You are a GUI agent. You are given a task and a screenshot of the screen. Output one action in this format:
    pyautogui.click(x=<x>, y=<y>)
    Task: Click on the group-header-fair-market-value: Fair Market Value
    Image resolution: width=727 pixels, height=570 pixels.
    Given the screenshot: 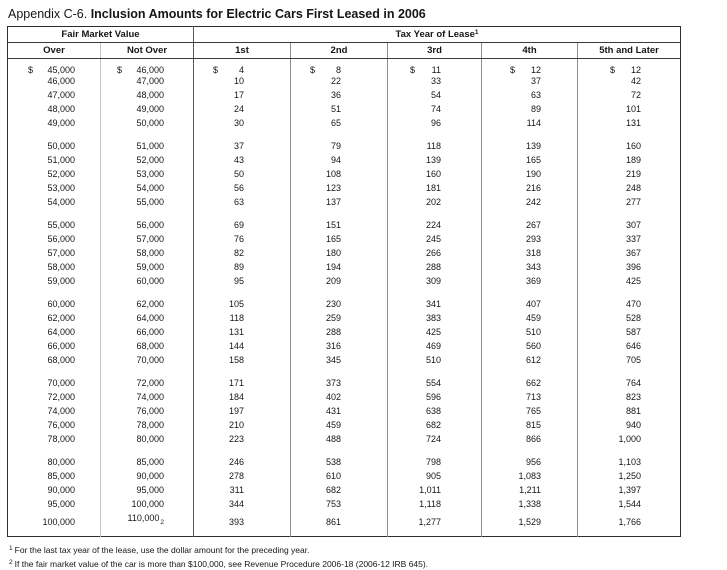 What is the action you would take?
    pyautogui.click(x=101, y=35)
    